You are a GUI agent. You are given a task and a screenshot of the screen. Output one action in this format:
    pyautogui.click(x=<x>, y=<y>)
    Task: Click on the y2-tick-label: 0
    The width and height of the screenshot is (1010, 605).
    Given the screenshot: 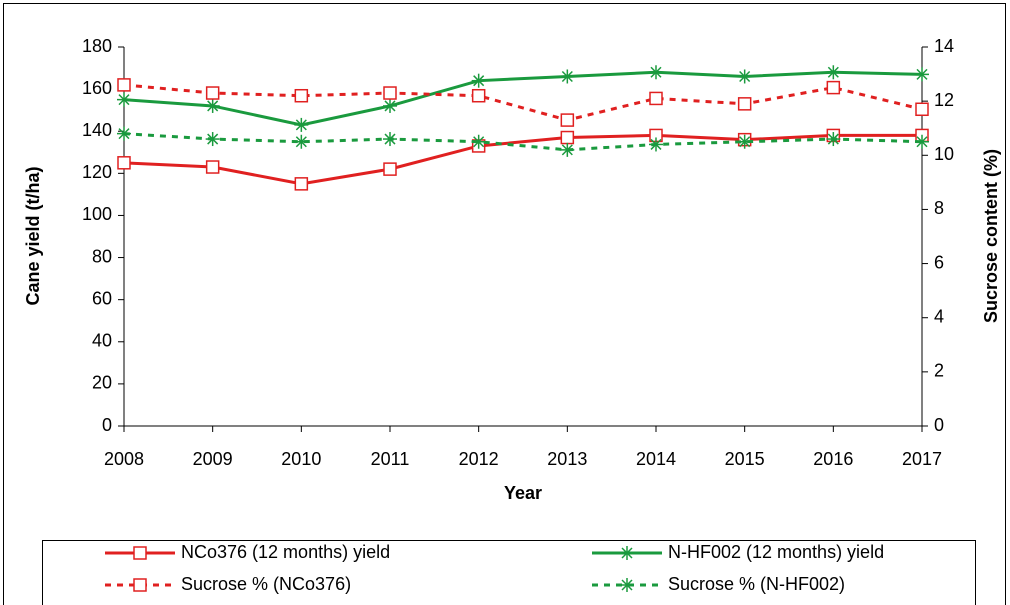 What is the action you would take?
    pyautogui.click(x=939, y=425)
    